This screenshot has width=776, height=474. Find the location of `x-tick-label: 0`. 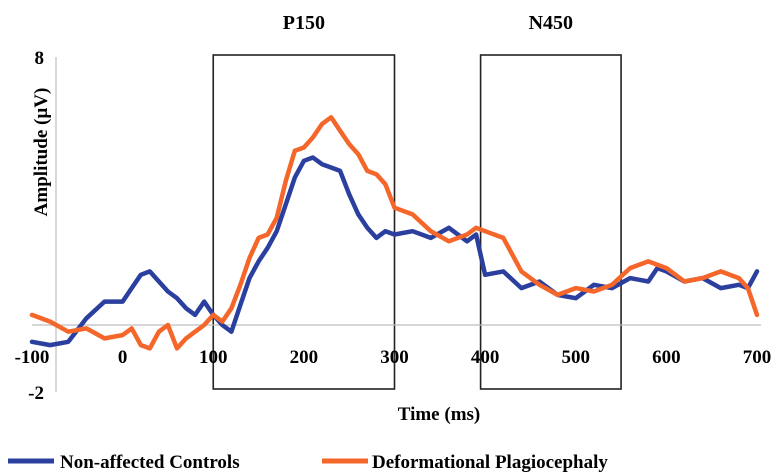

x-tick-label: 0 is located at coordinates (123, 357).